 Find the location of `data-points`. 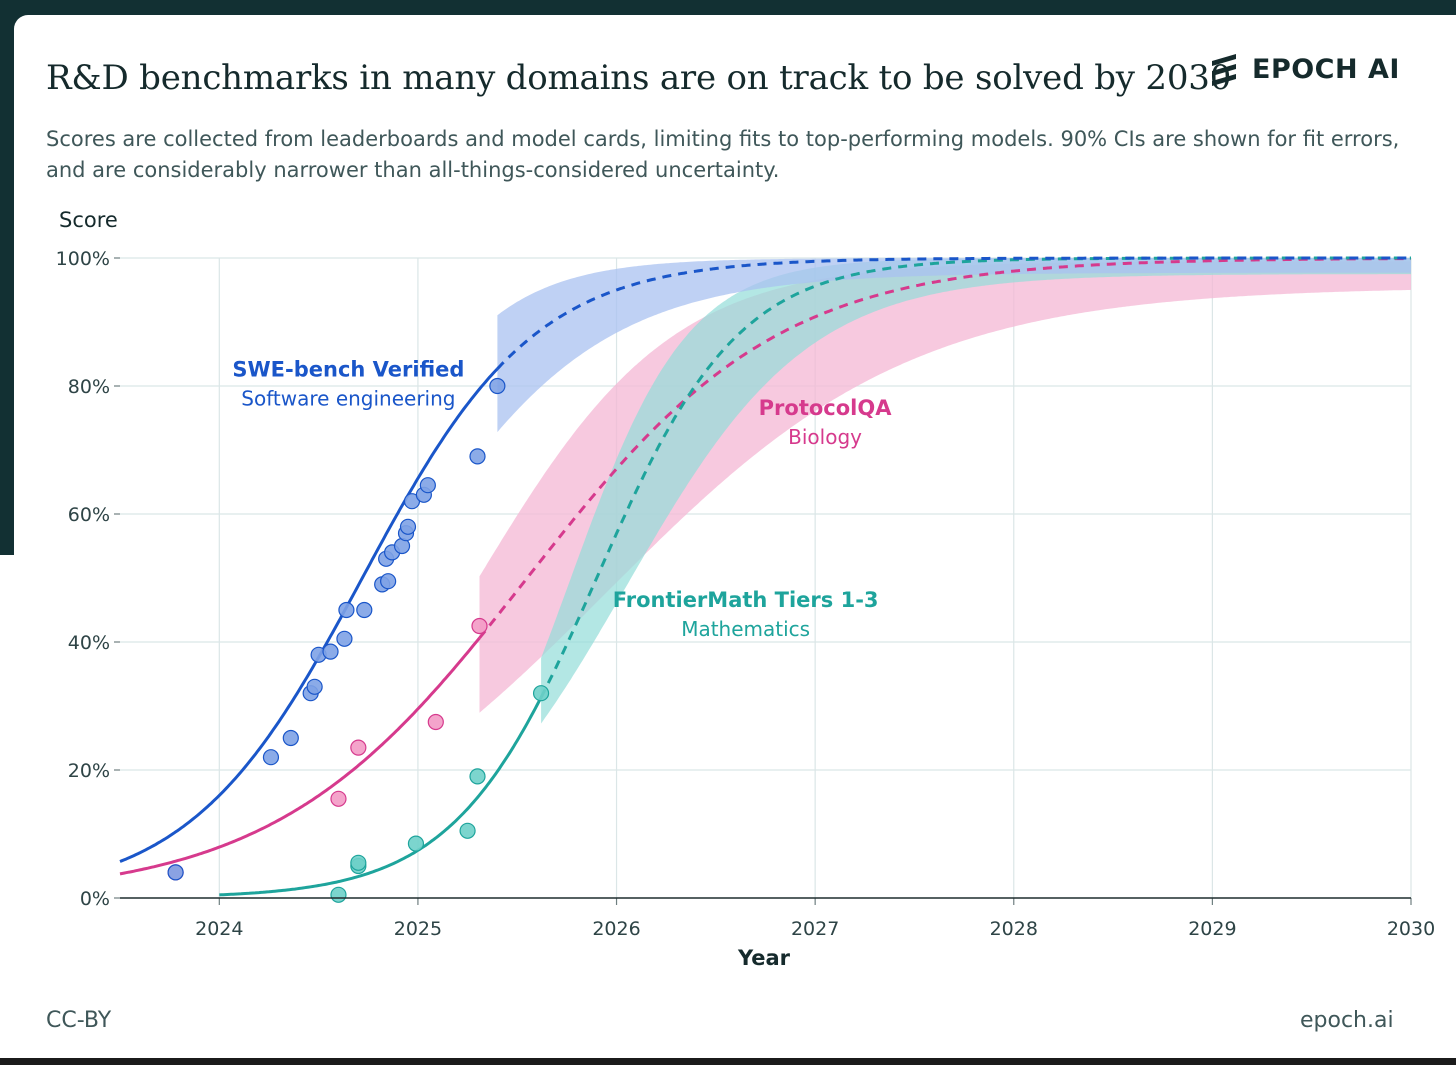

data-points is located at coordinates (358, 640).